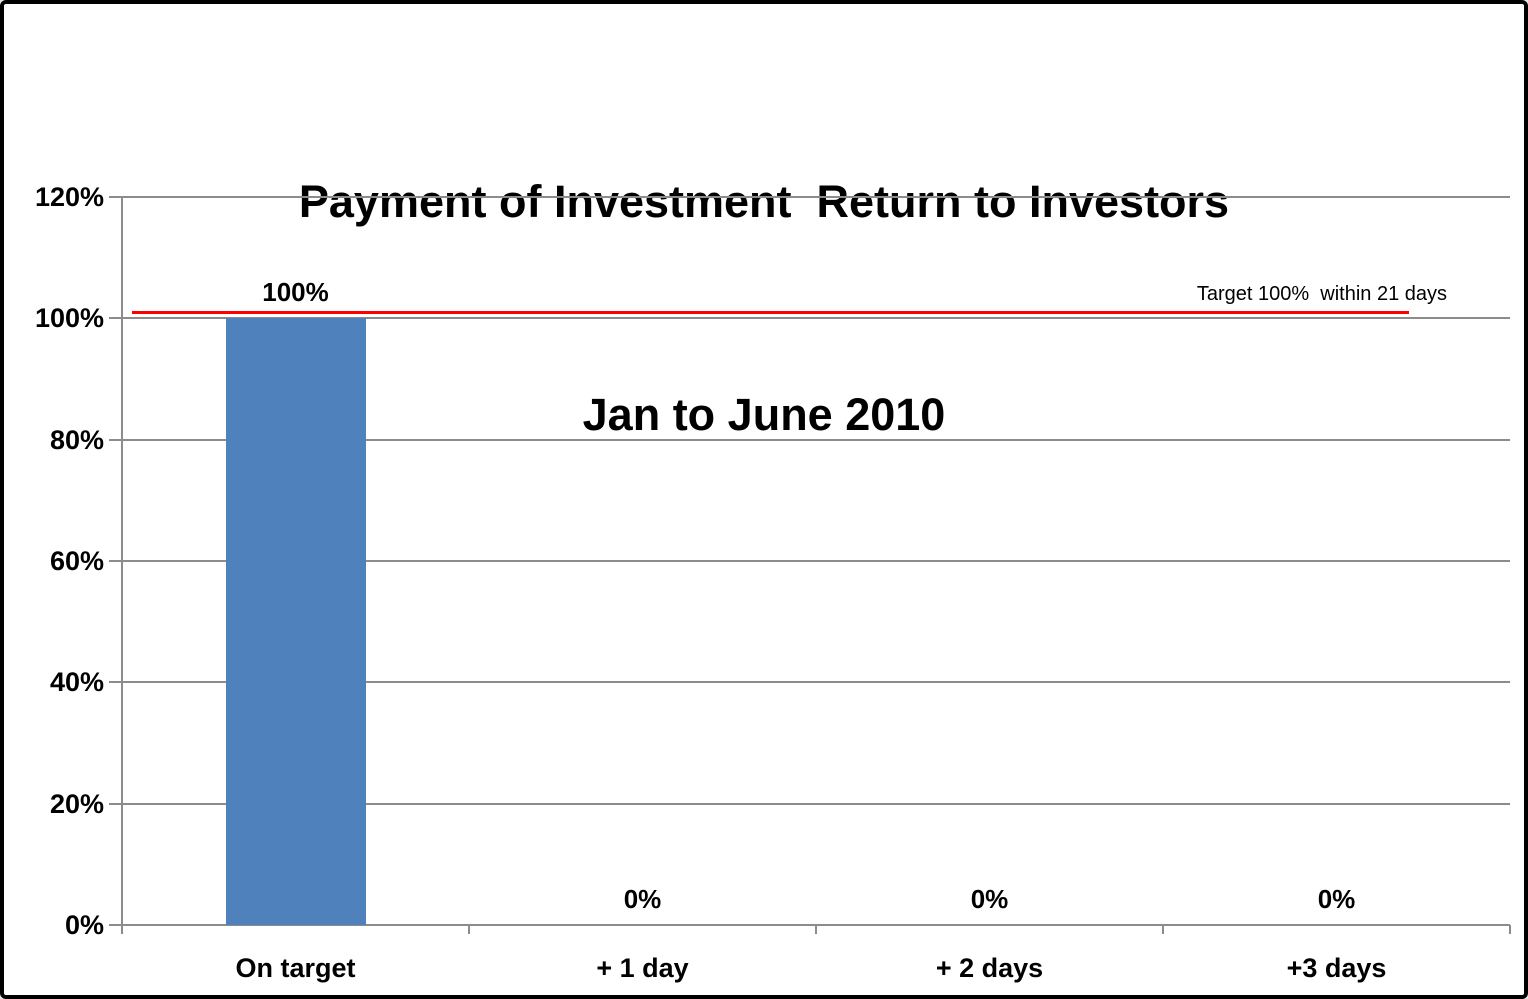 Image resolution: width=1528 pixels, height=999 pixels. I want to click on y-axis-label: 120%, so click(69, 197).